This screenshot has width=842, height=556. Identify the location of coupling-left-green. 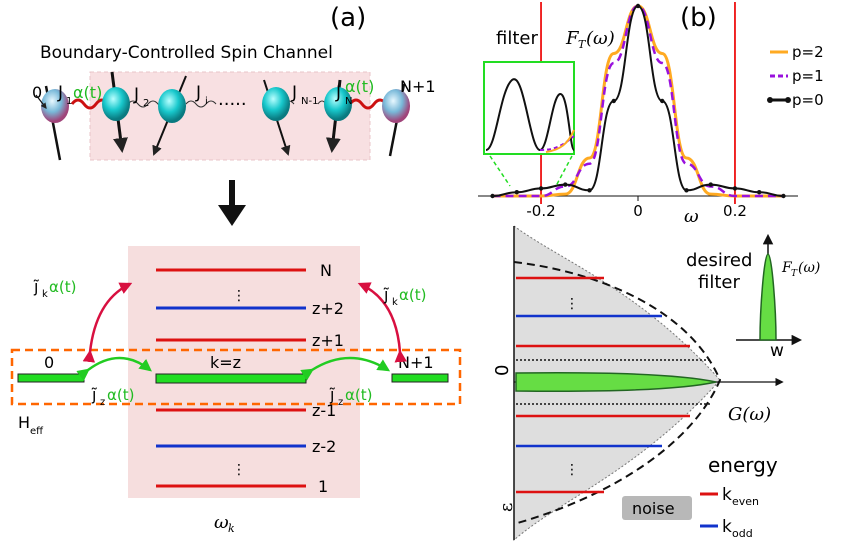
(114, 368).